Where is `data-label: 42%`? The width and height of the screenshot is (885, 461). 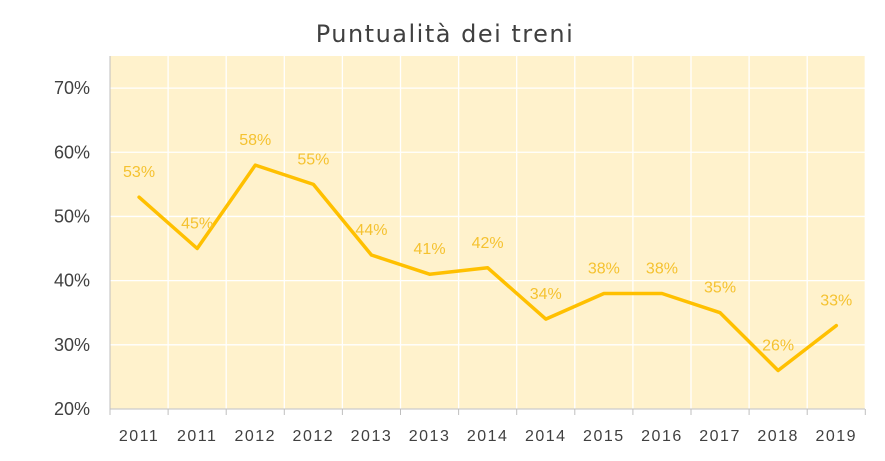
data-label: 42% is located at coordinates (488, 243).